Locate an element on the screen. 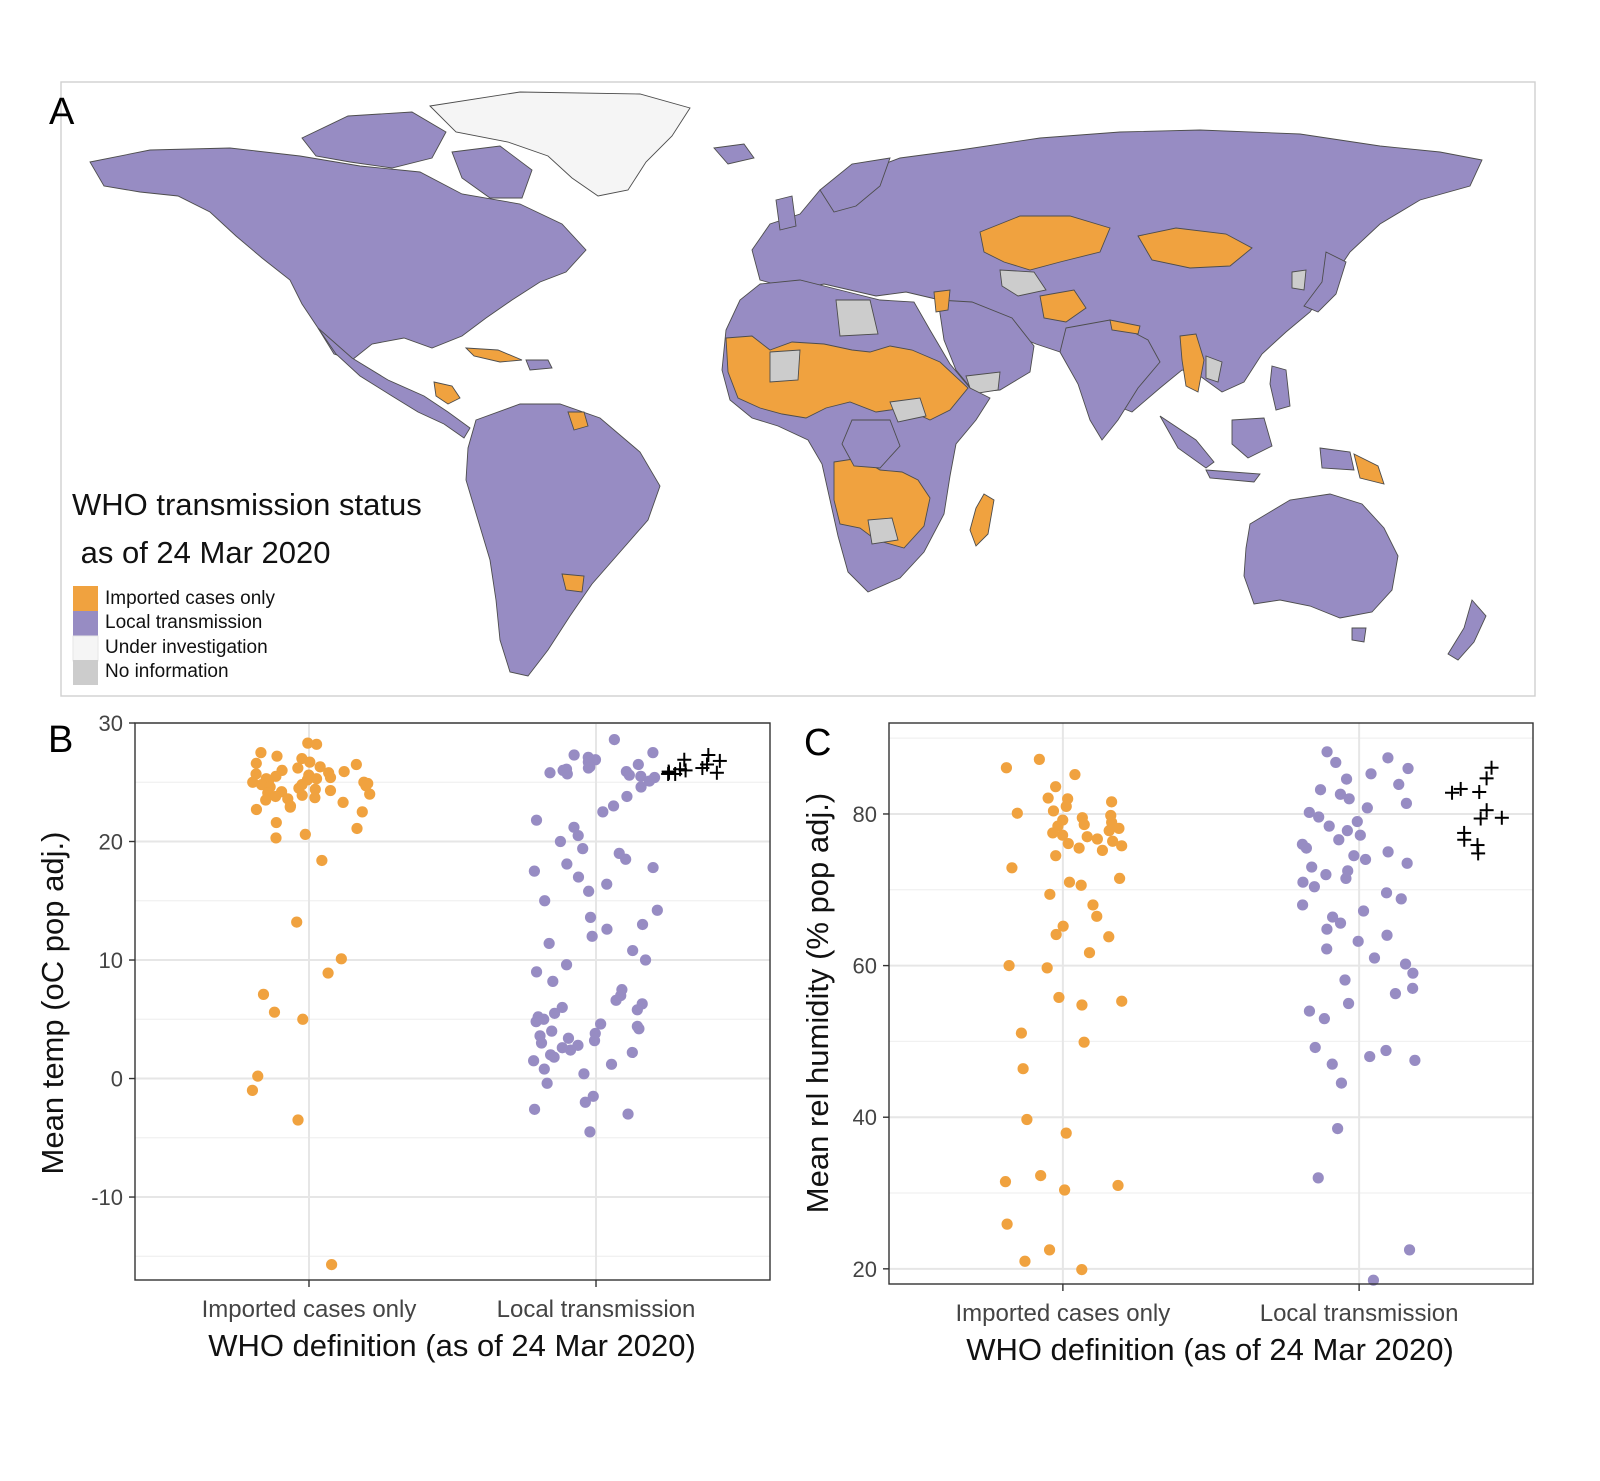 Image resolution: width=1600 pixels, height=1481 pixels. panel-c-letter: C is located at coordinates (817, 743).